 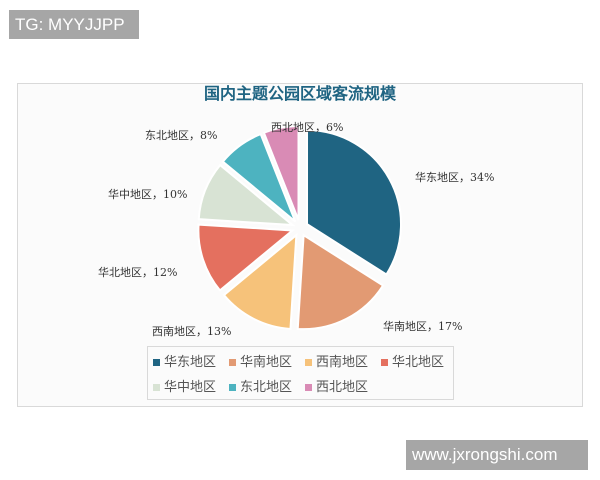 I want to click on data-label-0: 华东地区，34%, so click(x=455, y=177).